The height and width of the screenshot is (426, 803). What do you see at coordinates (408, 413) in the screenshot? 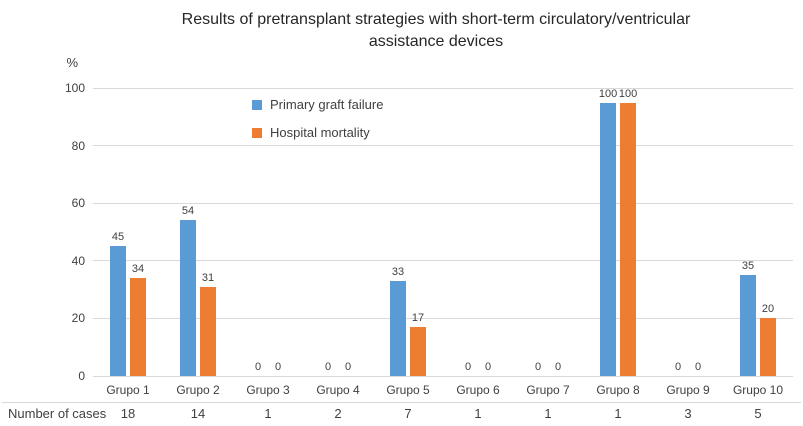
I see `case-count: 7` at bounding box center [408, 413].